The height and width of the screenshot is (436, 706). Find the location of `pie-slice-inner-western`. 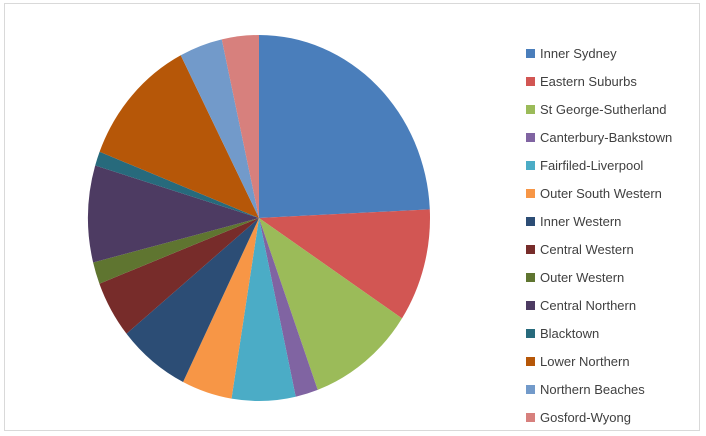

pie-slice-inner-western is located at coordinates (192, 300).